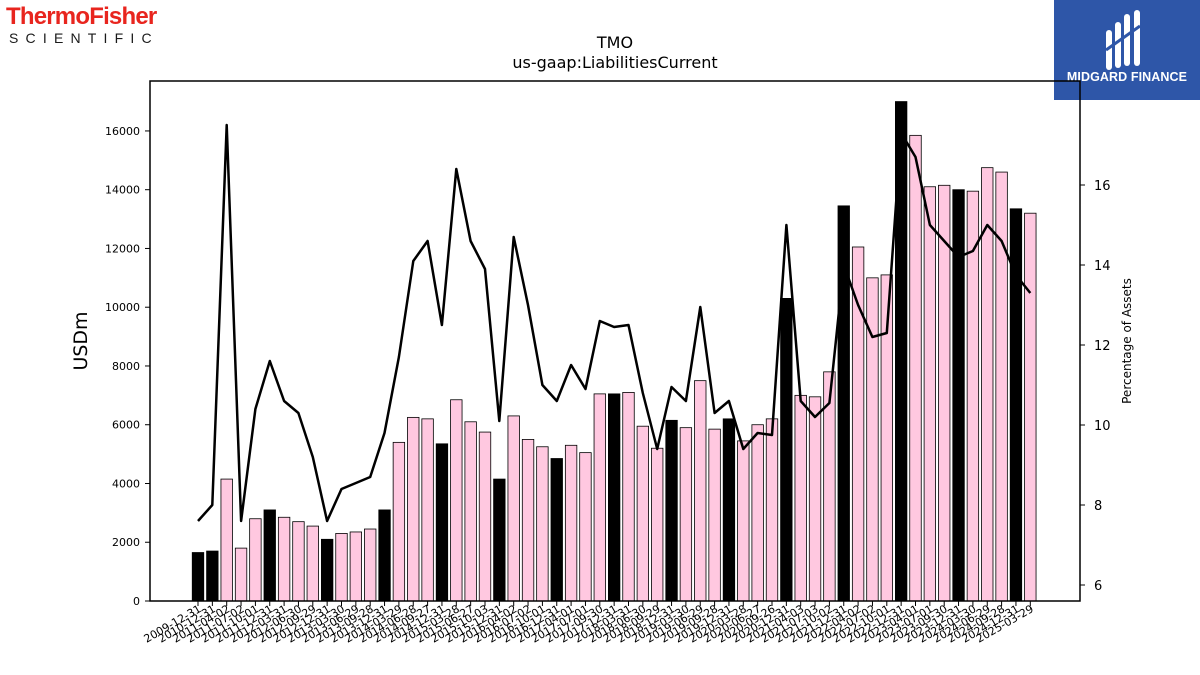  I want to click on y-tick-label: 12000, so click(122, 248).